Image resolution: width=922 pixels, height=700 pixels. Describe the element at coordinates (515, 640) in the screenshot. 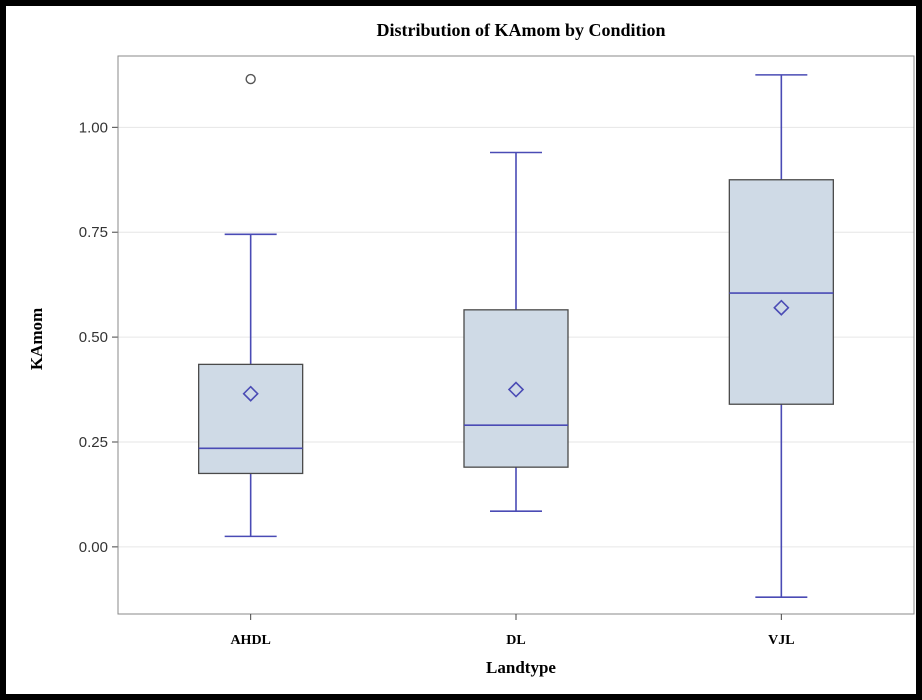

I see `x-tick-label: DL` at that location.